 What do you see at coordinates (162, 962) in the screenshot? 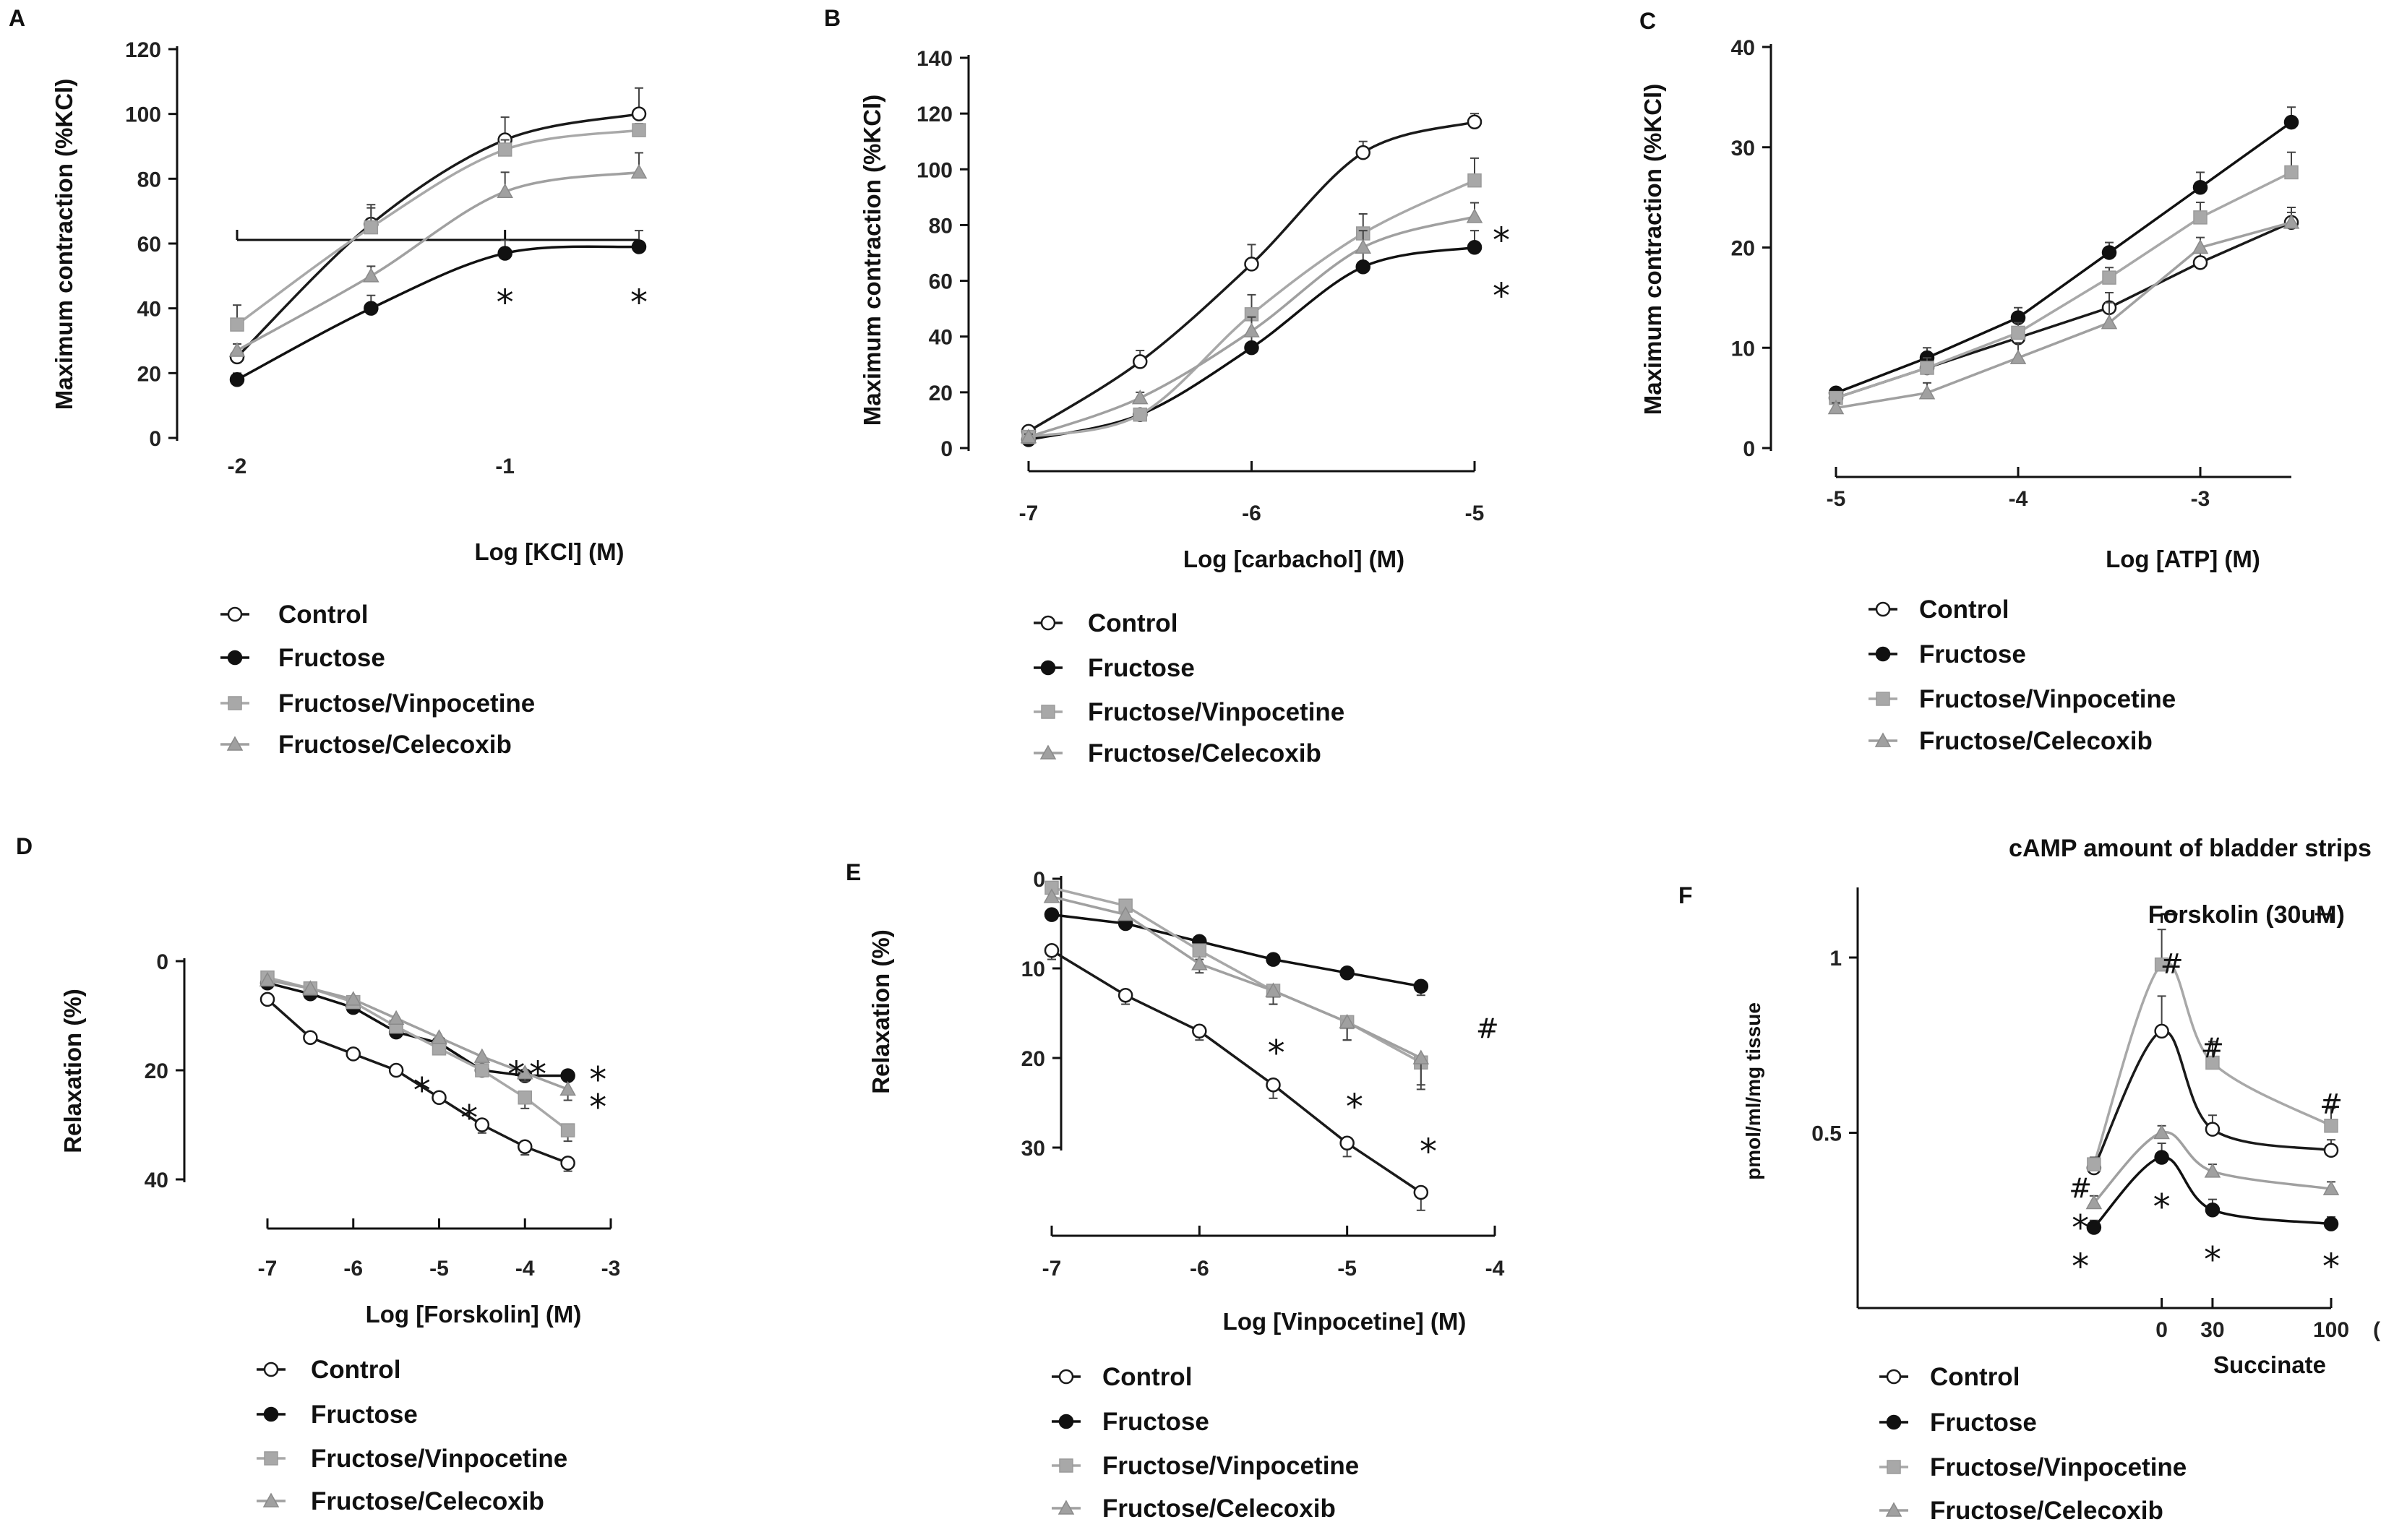
I see `y-tick-label: 0` at bounding box center [162, 962].